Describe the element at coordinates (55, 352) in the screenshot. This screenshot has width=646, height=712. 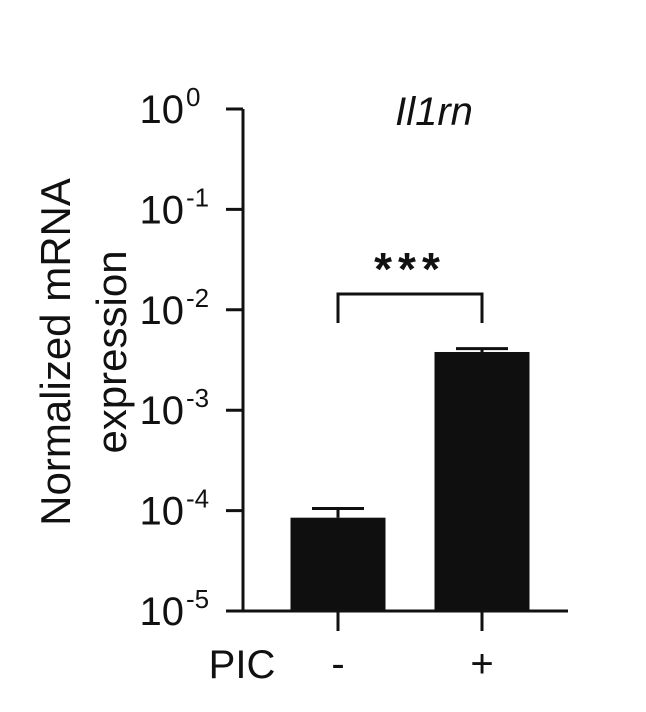
I see `y-axis-label-line: Normalized mRNA` at that location.